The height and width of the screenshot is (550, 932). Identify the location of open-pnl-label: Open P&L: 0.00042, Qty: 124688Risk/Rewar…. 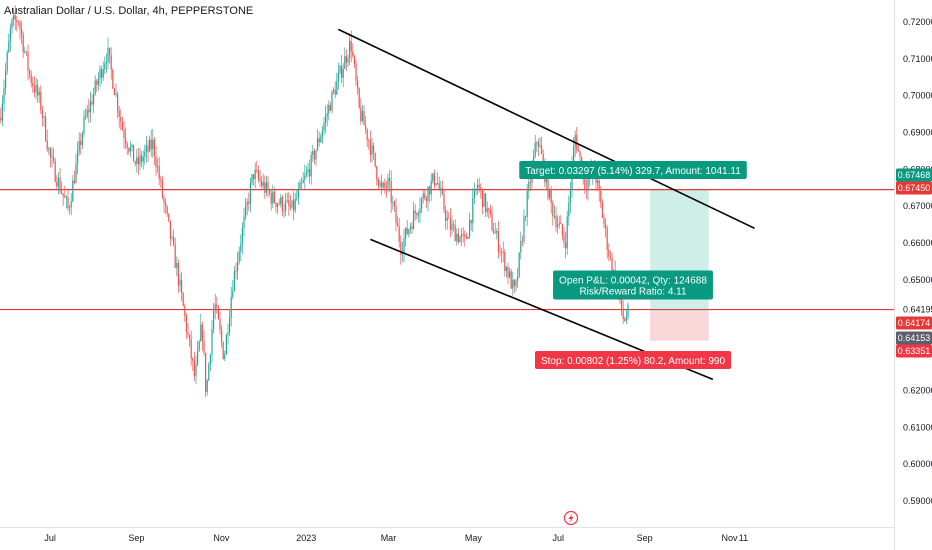
(633, 285).